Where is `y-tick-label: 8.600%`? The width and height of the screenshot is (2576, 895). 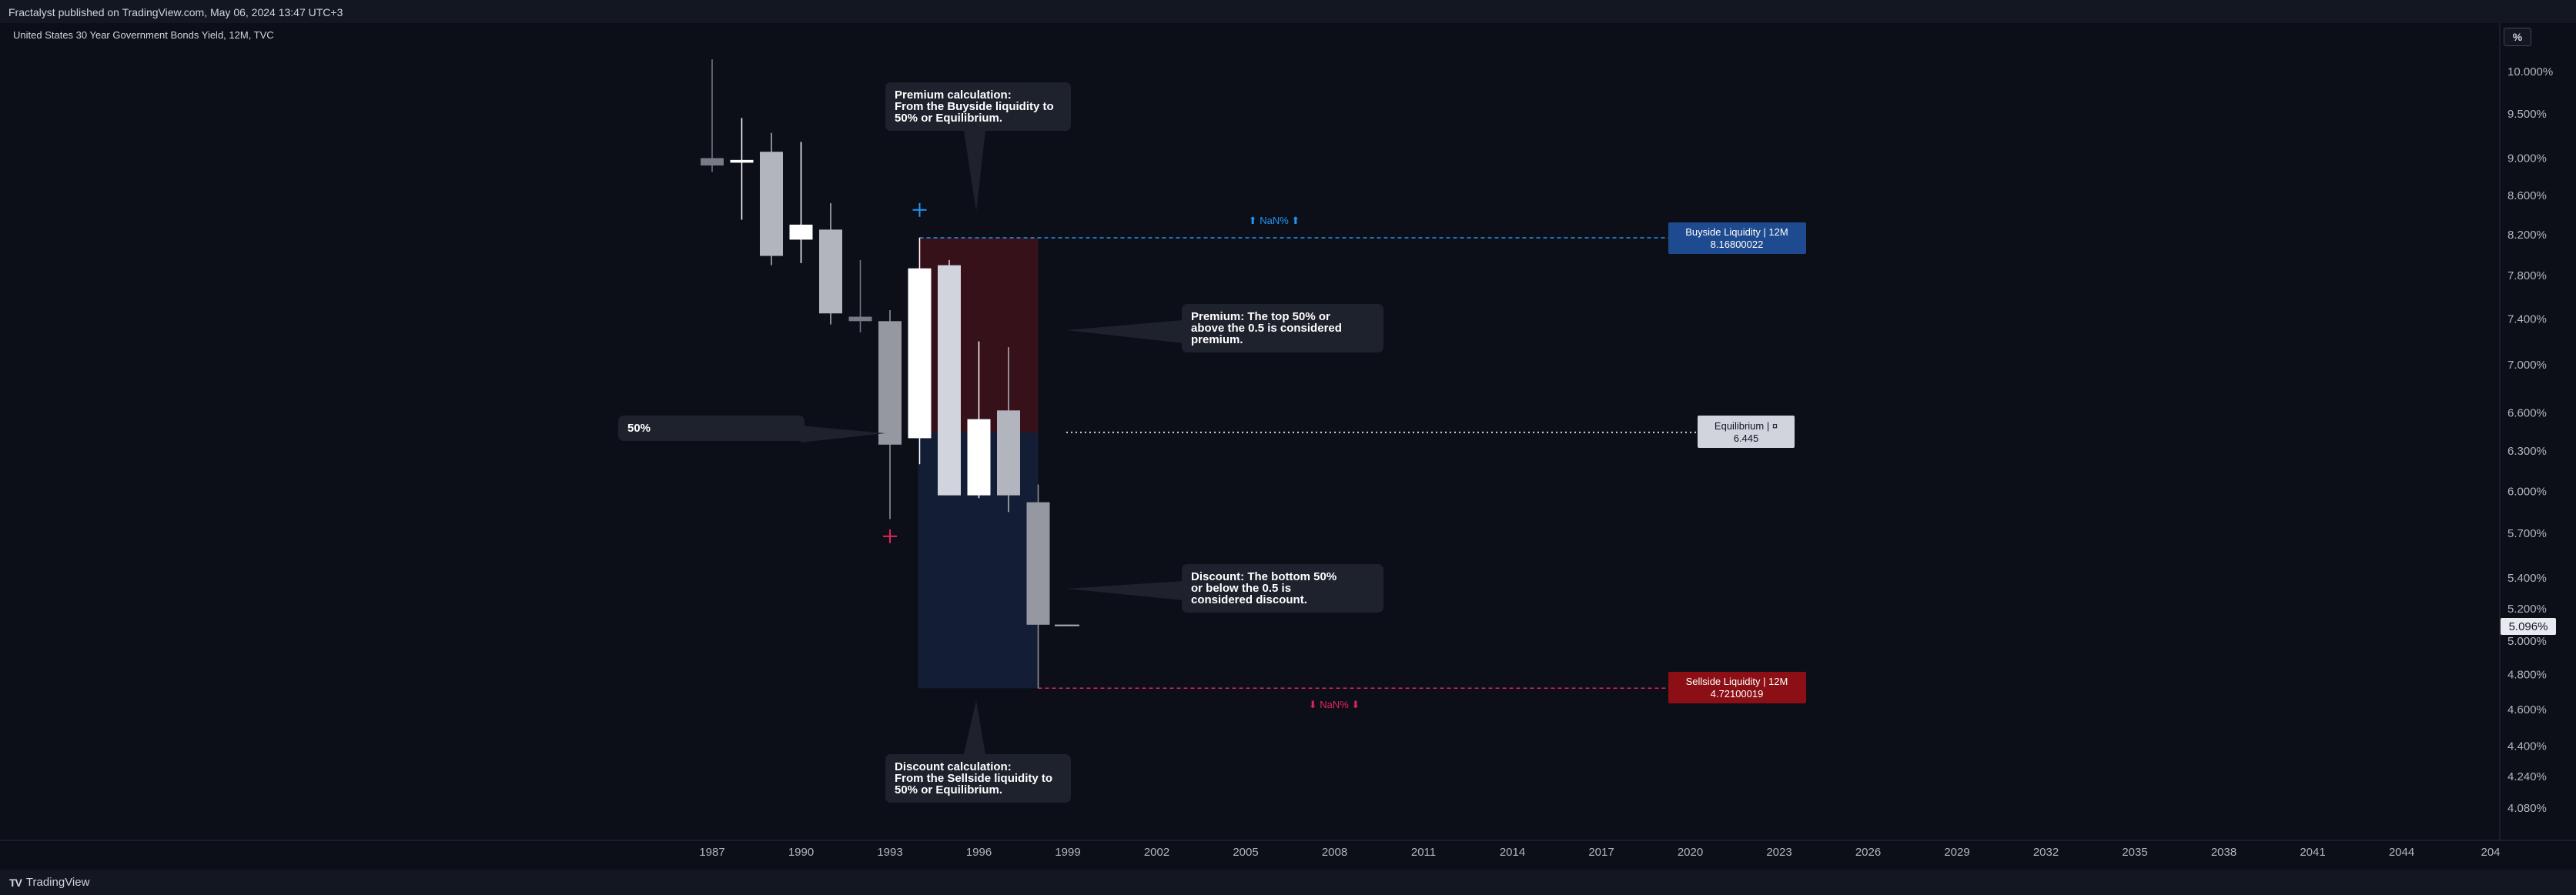
y-tick-label: 8.600% is located at coordinates (2527, 195).